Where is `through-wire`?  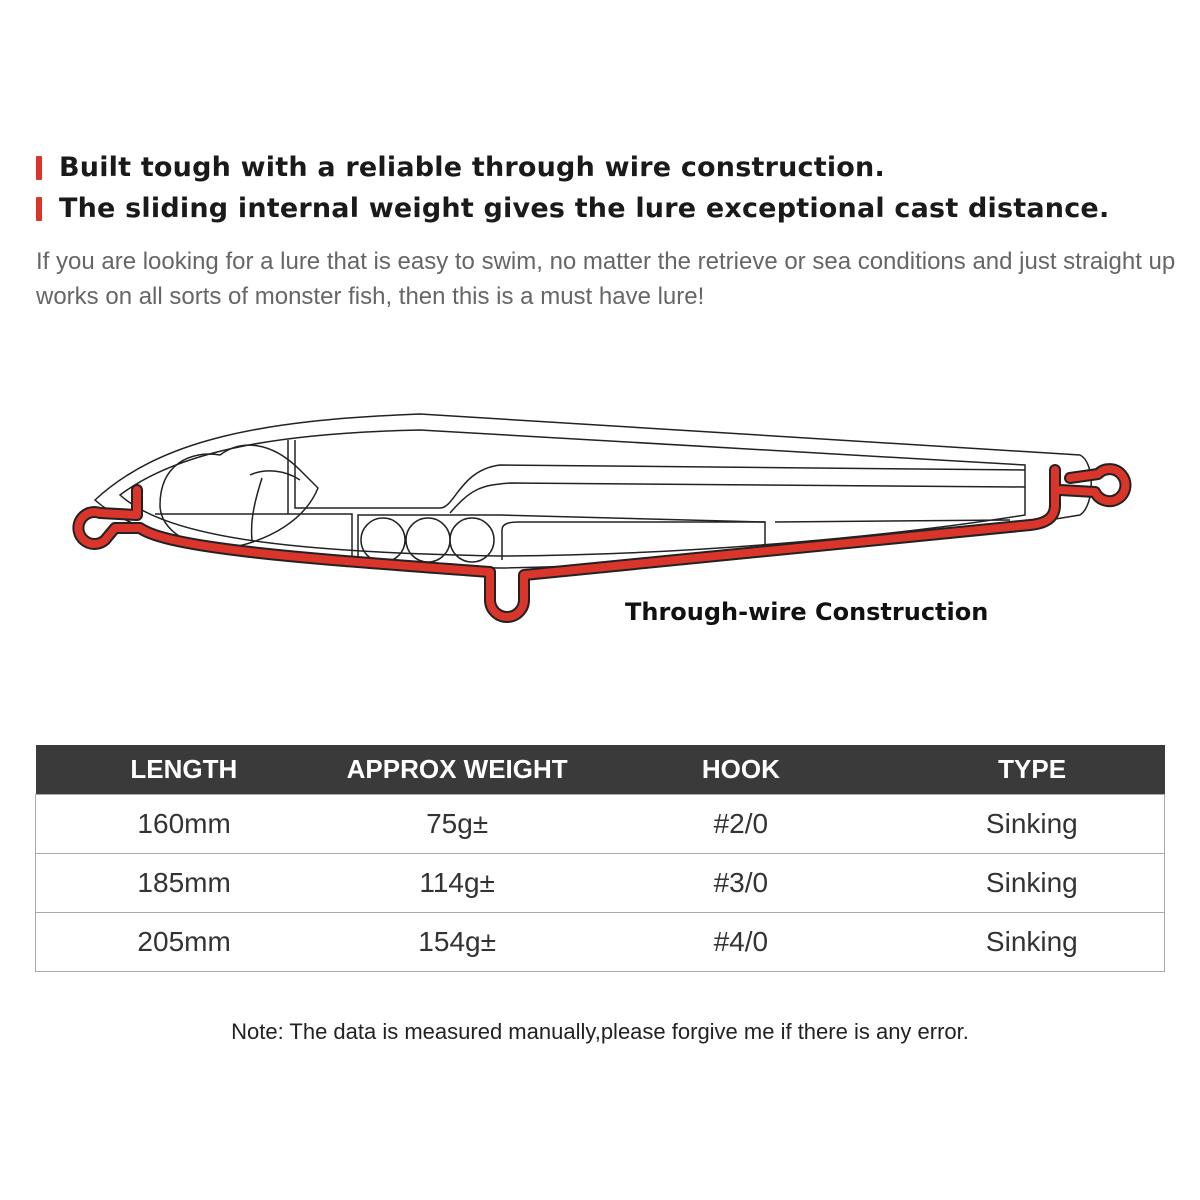
through-wire is located at coordinates (602, 543).